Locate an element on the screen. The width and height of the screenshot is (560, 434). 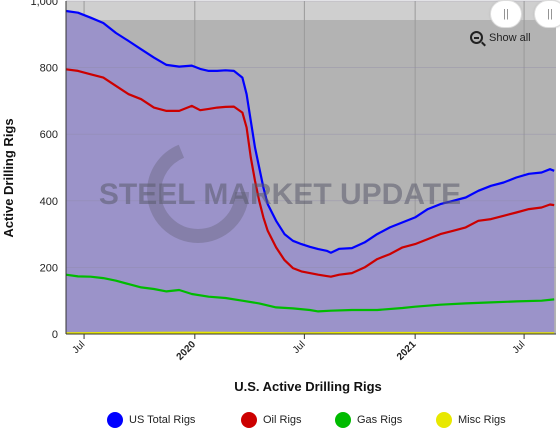
series-line-gas-rigs is located at coordinates (310, 293).